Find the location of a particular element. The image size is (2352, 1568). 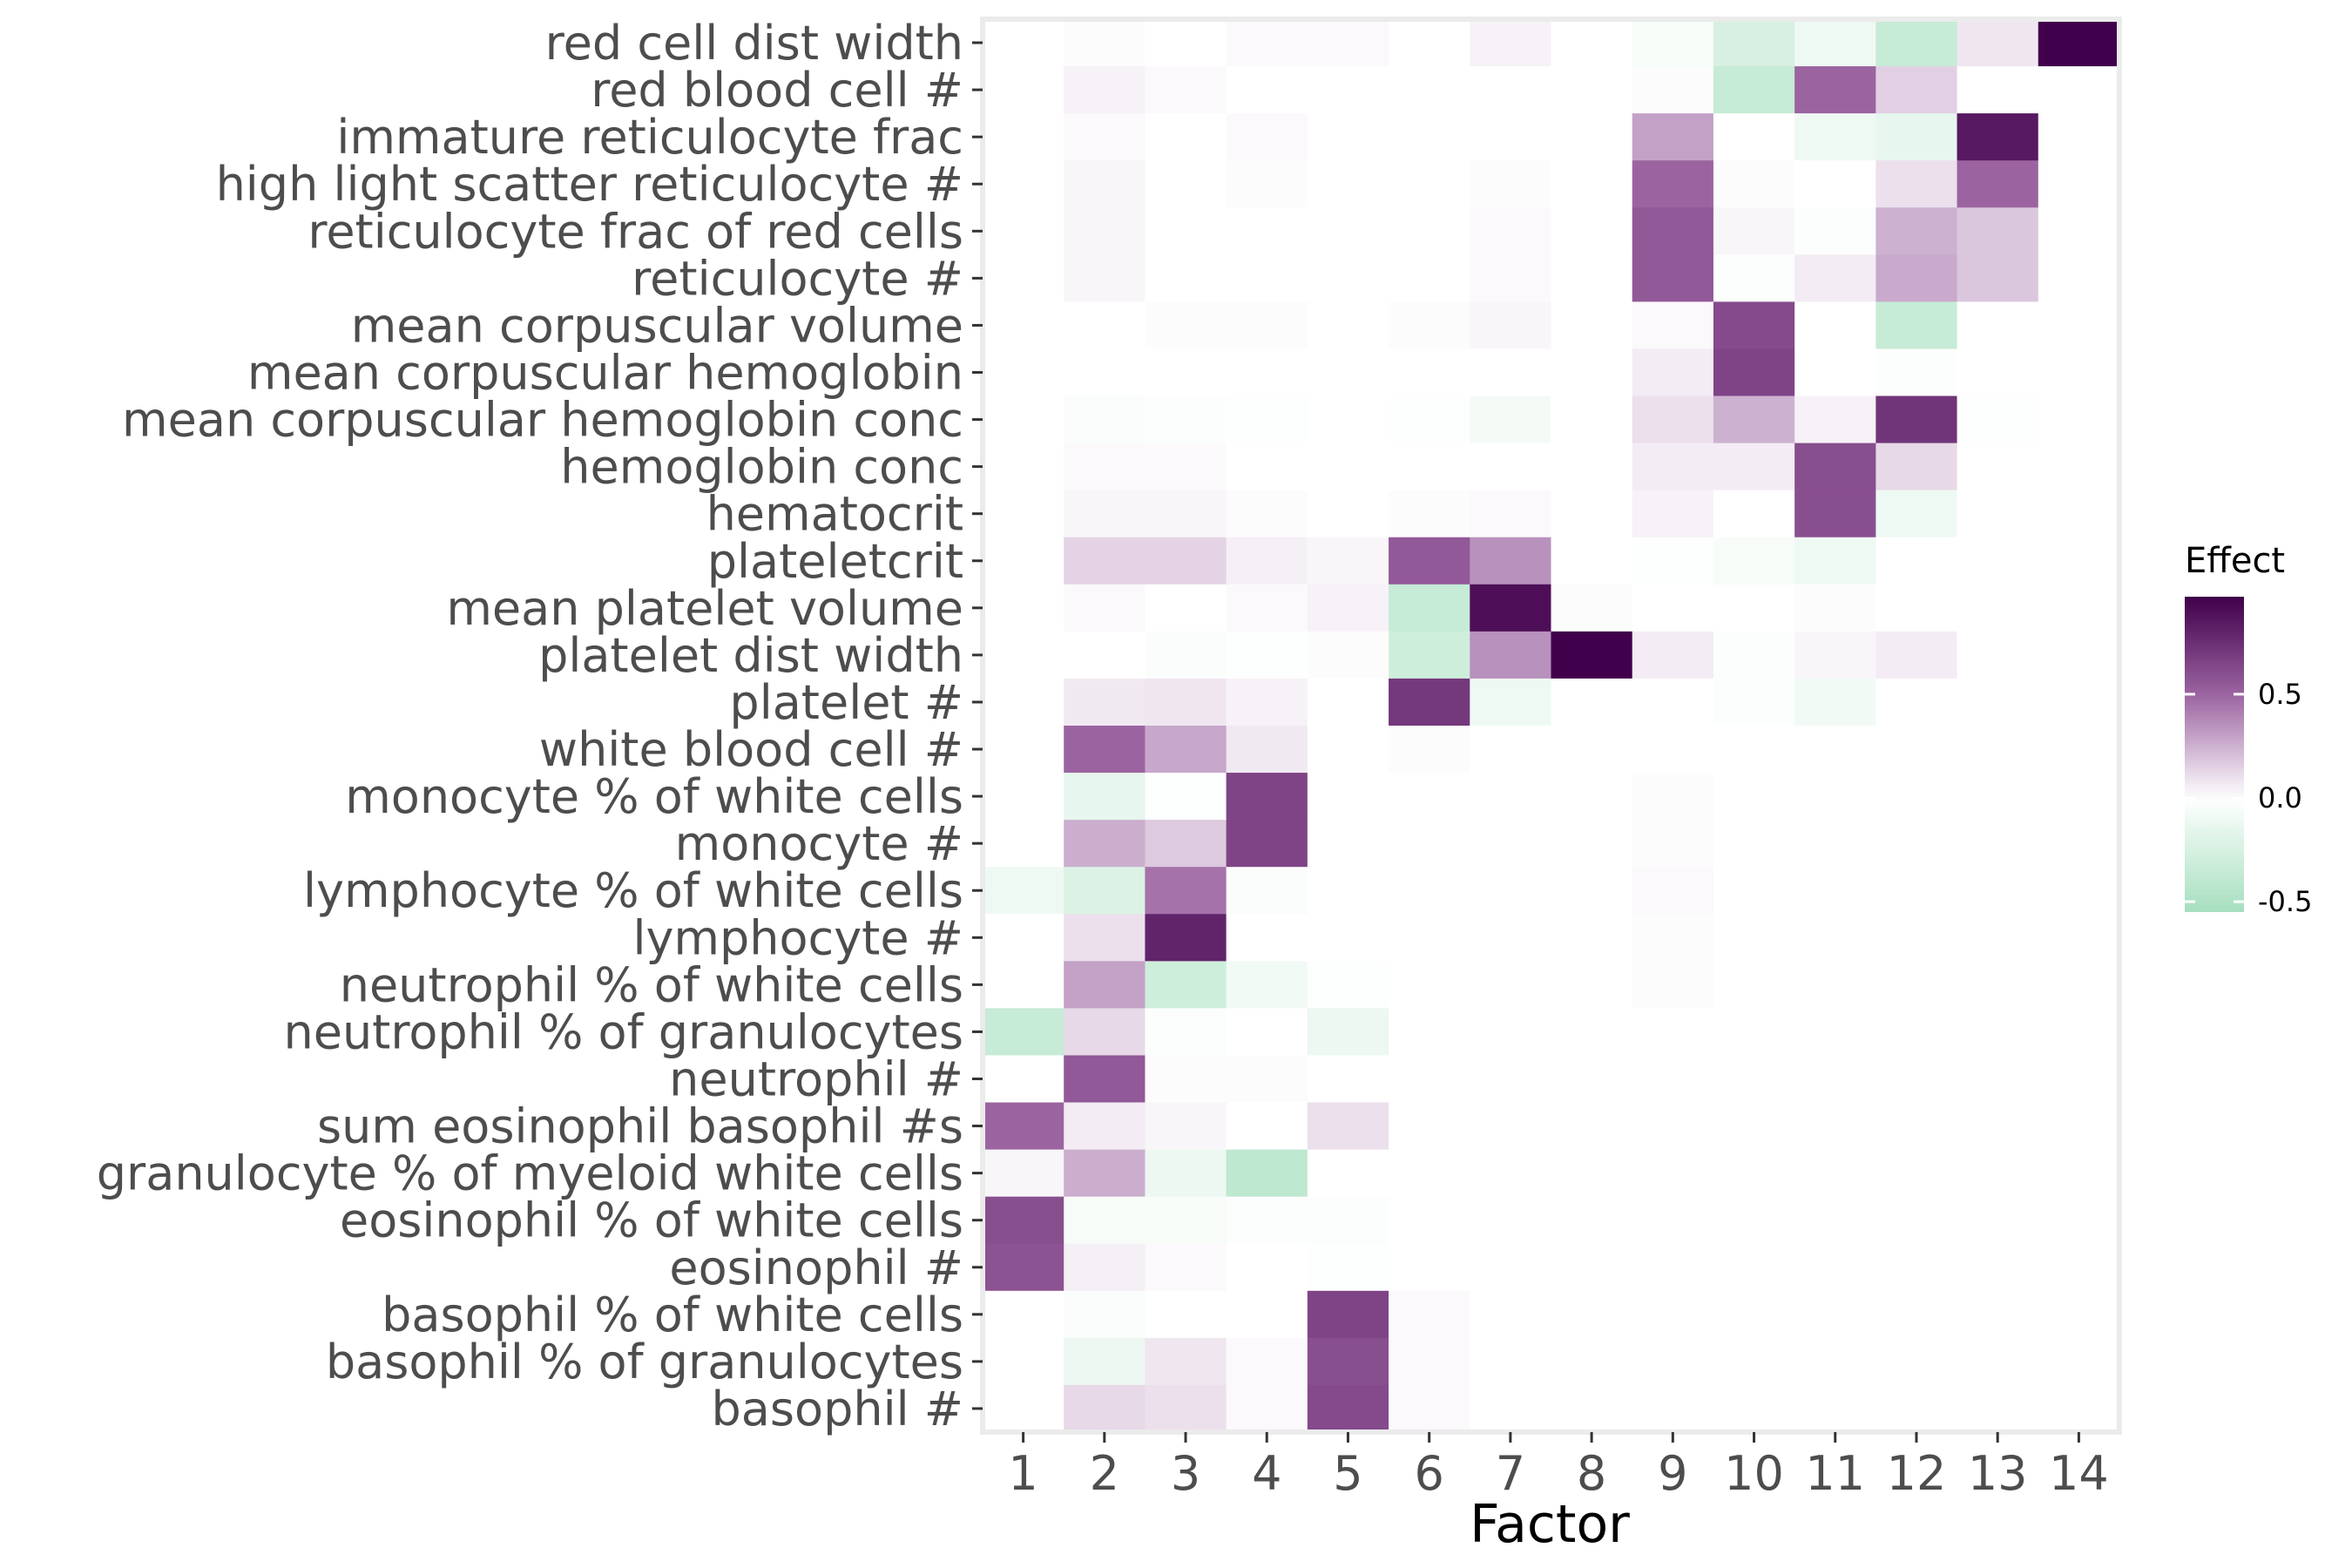

y-tick-label: mean corpuscular hemoglobin is located at coordinates (605, 373).